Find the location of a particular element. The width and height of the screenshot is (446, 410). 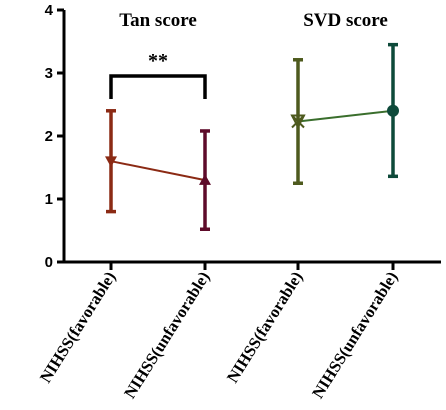

y-tick-label: 3 is located at coordinates (49, 73).